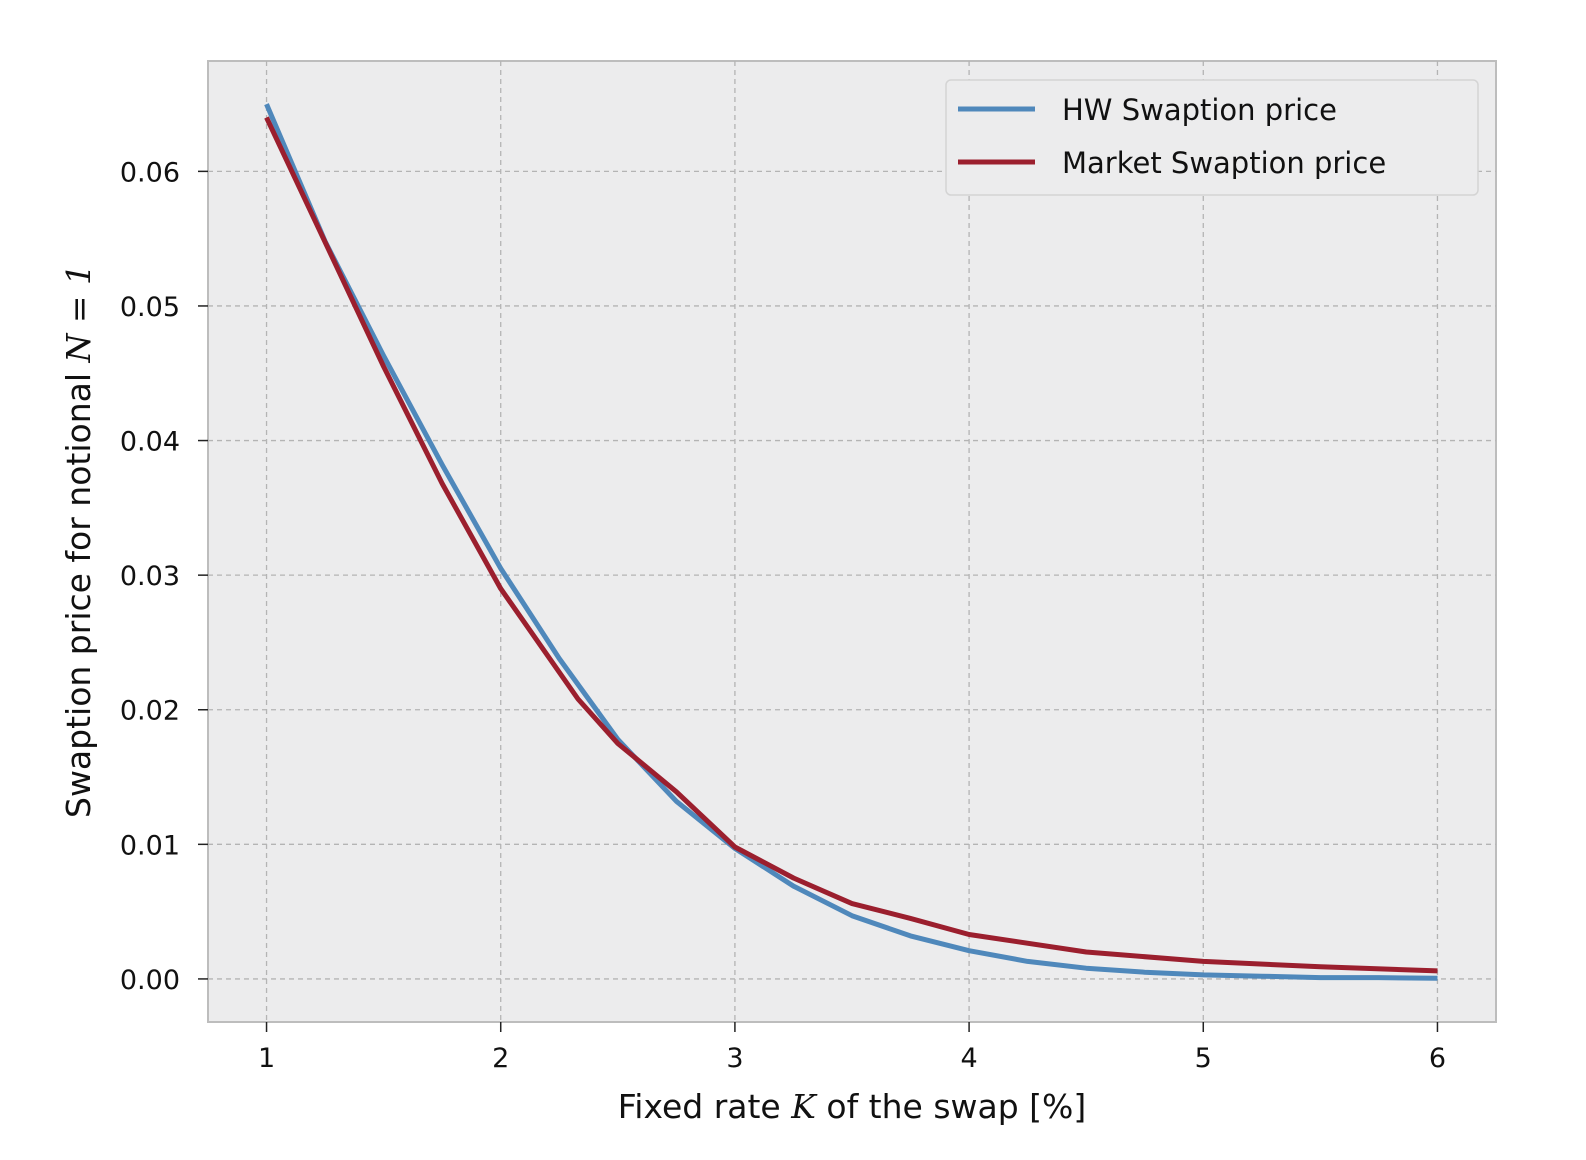 This screenshot has width=1586, height=1160. Describe the element at coordinates (266, 1058) in the screenshot. I see `x-tick-label: 1` at that location.